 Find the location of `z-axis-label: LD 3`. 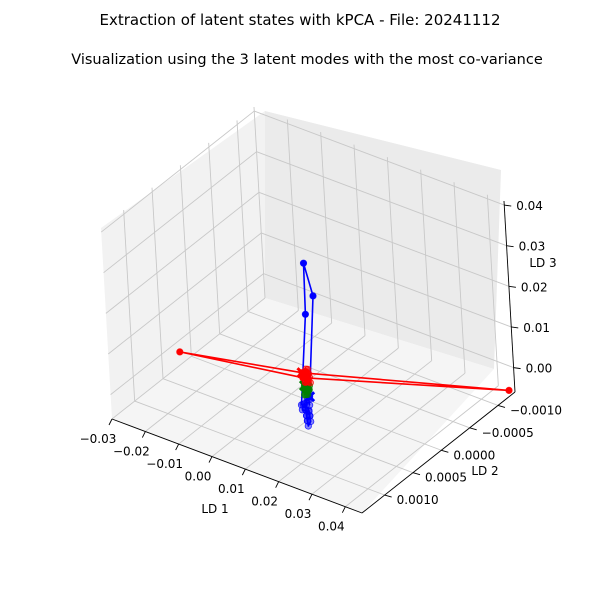

z-axis-label: LD 3 is located at coordinates (542, 263).